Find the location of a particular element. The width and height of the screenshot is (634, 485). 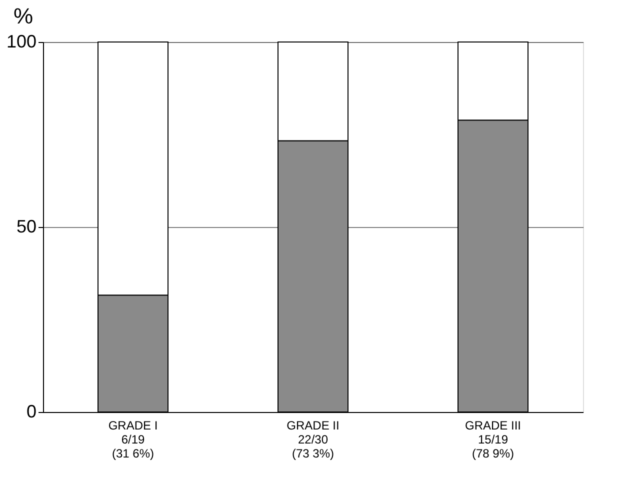

y-tick-label: 50 is located at coordinates (26, 226).